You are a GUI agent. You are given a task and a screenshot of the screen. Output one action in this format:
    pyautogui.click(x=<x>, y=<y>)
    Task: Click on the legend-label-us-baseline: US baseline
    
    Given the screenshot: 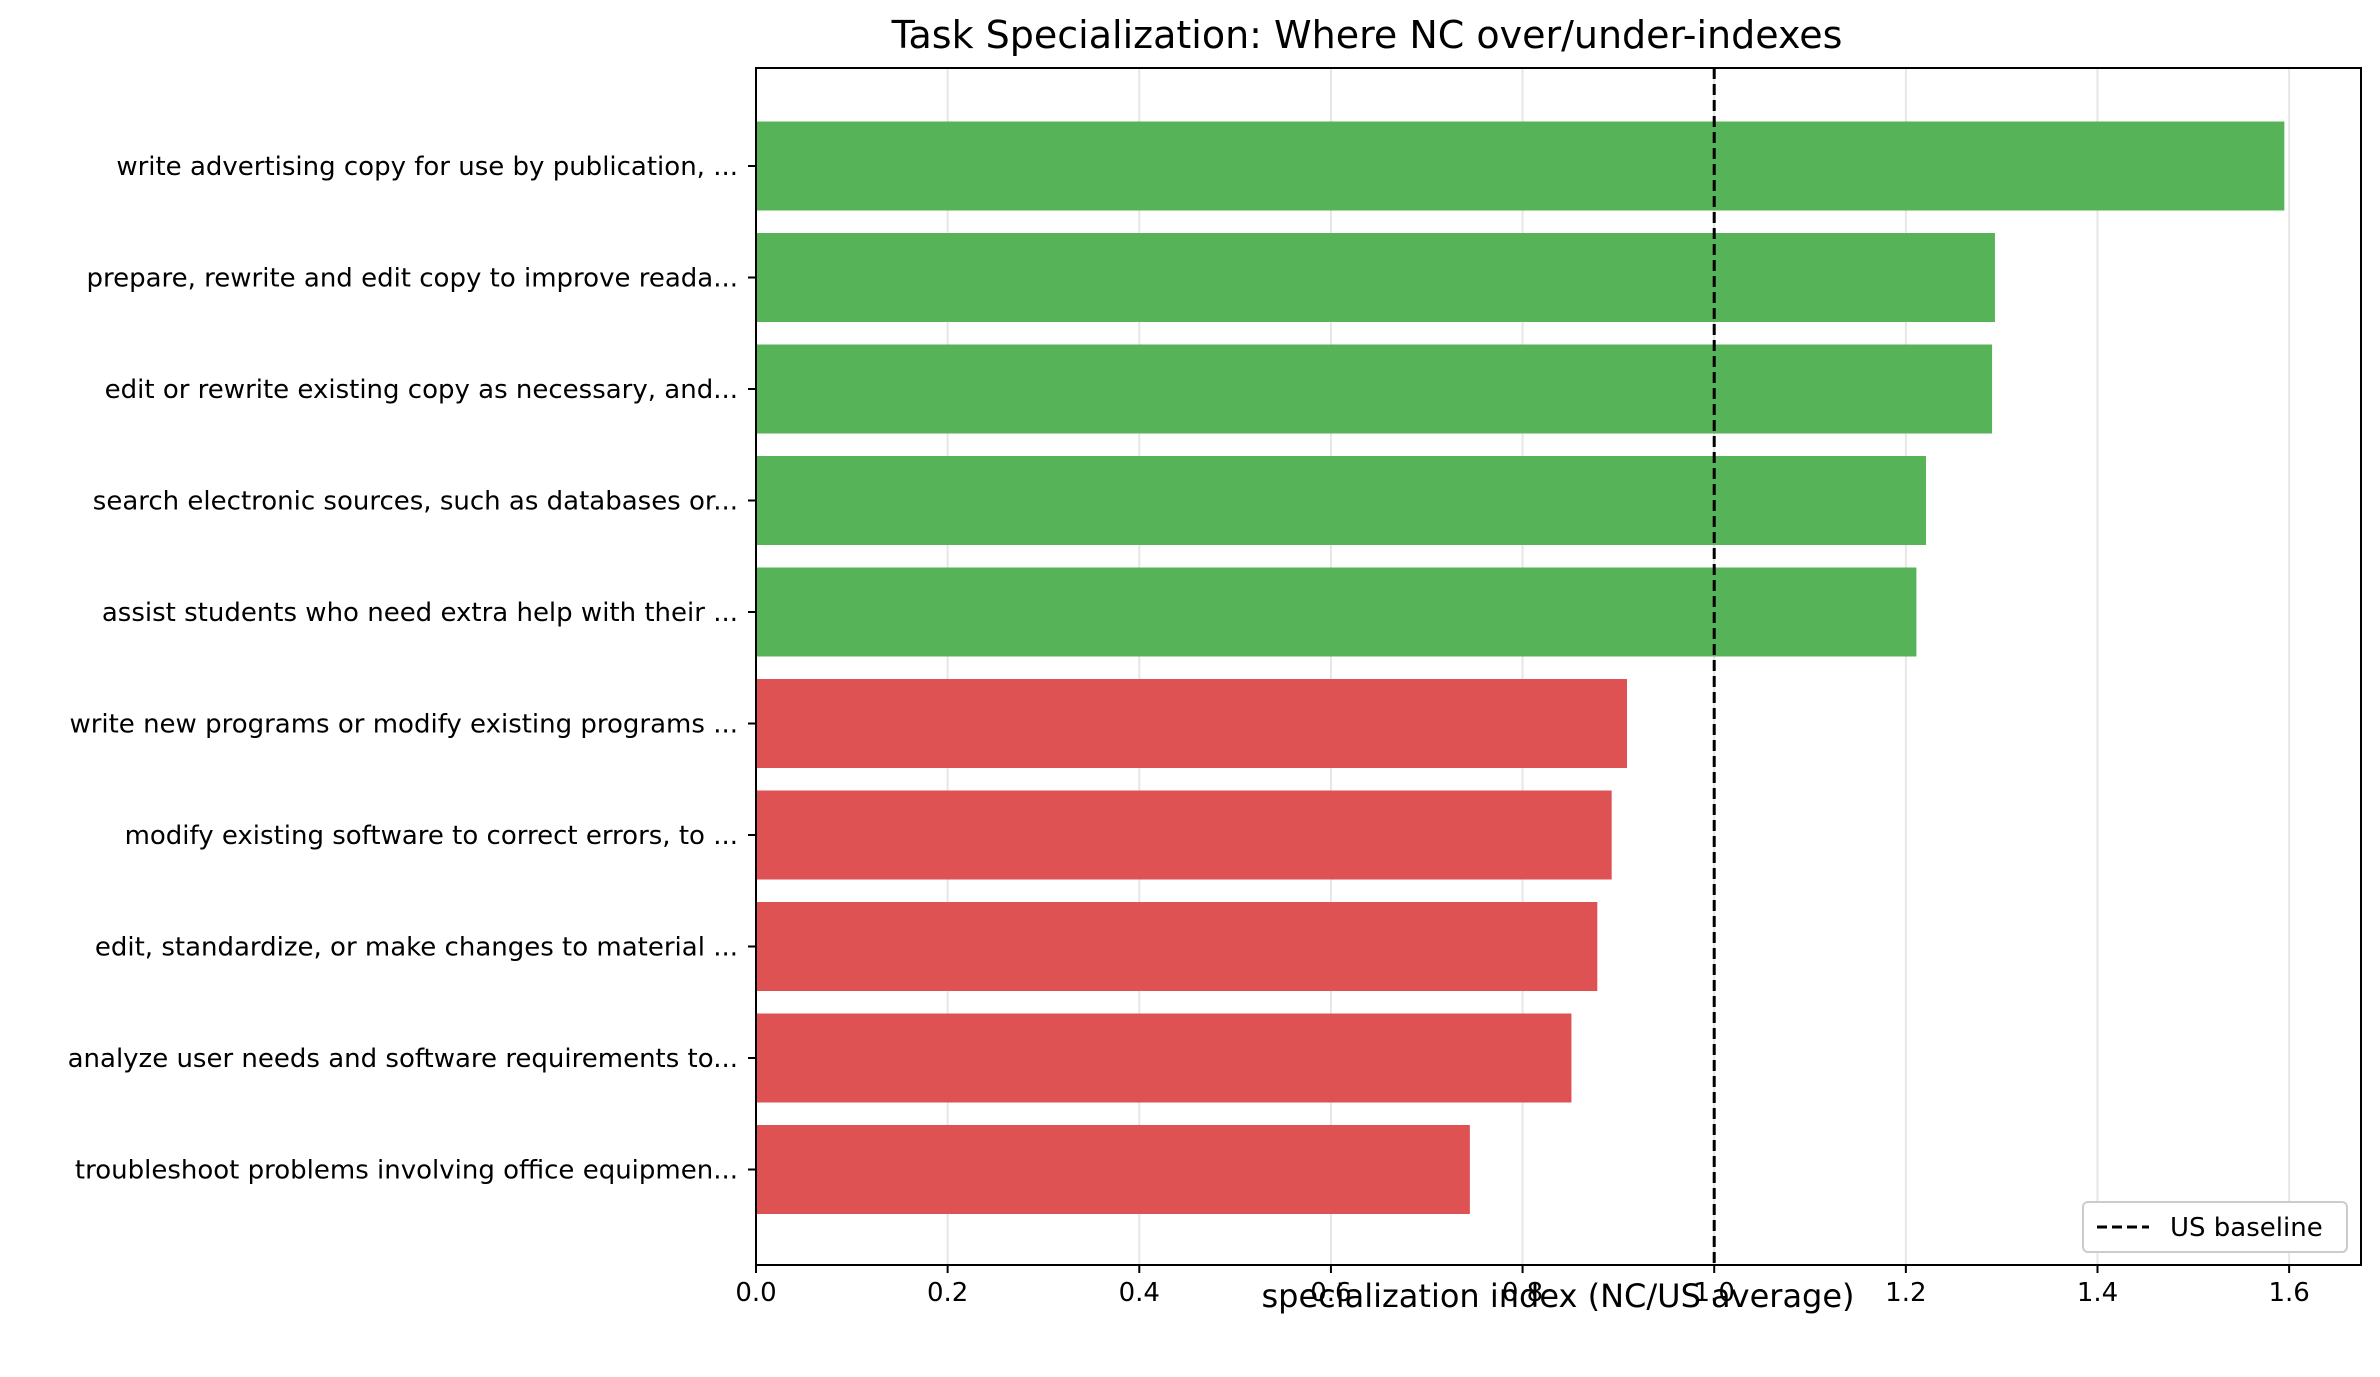 What is the action you would take?
    pyautogui.click(x=2246, y=1228)
    